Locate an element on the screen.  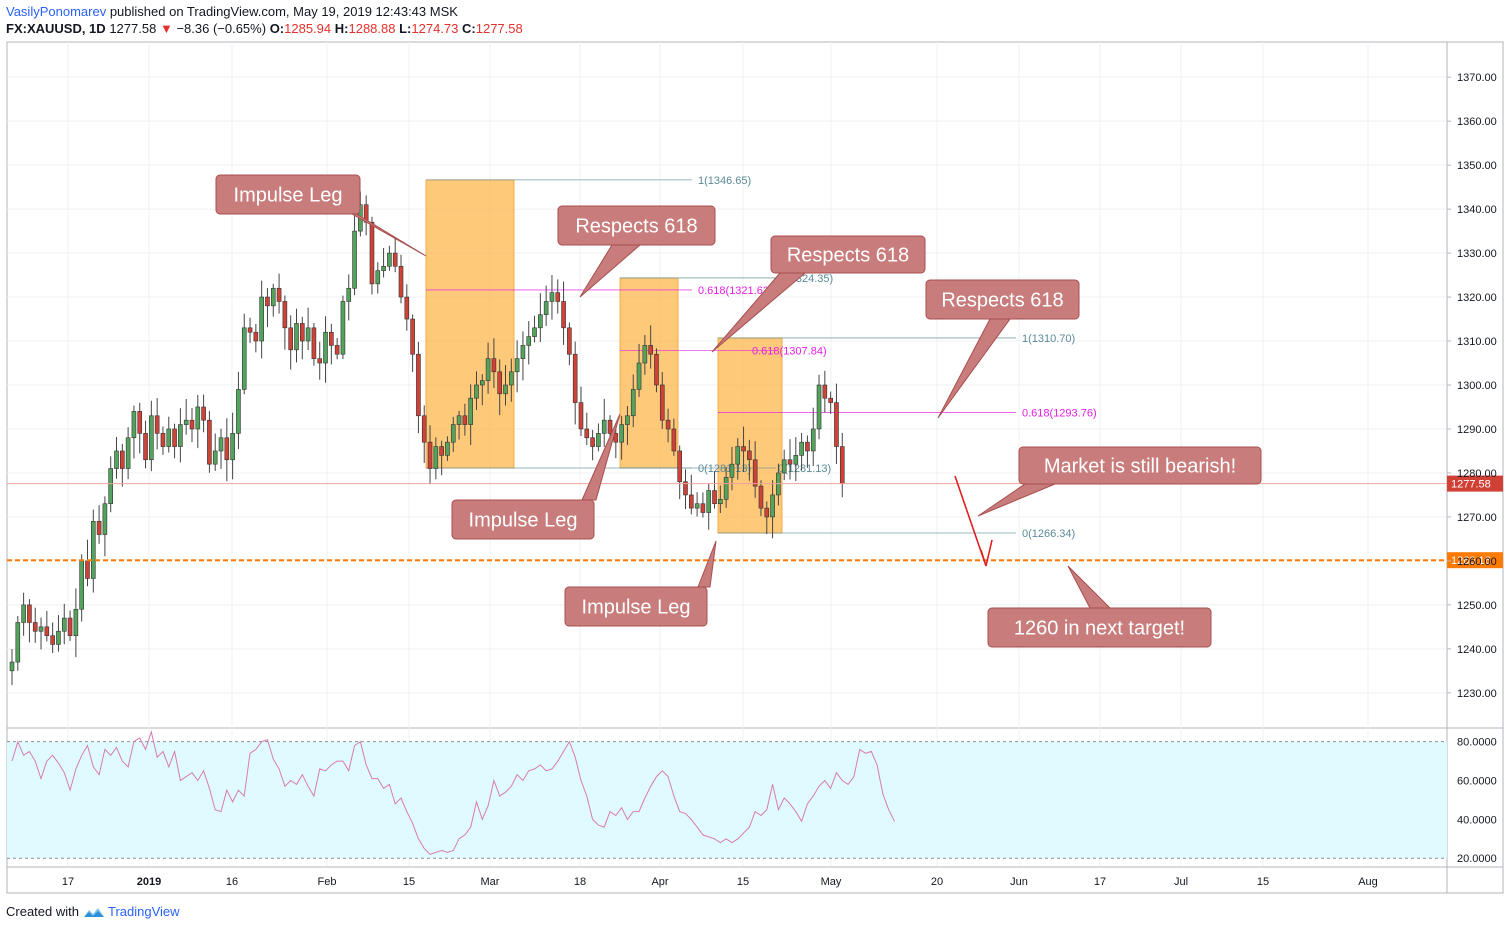
symbol-label: FX:XAUUSD, 1D is located at coordinates (56, 28).